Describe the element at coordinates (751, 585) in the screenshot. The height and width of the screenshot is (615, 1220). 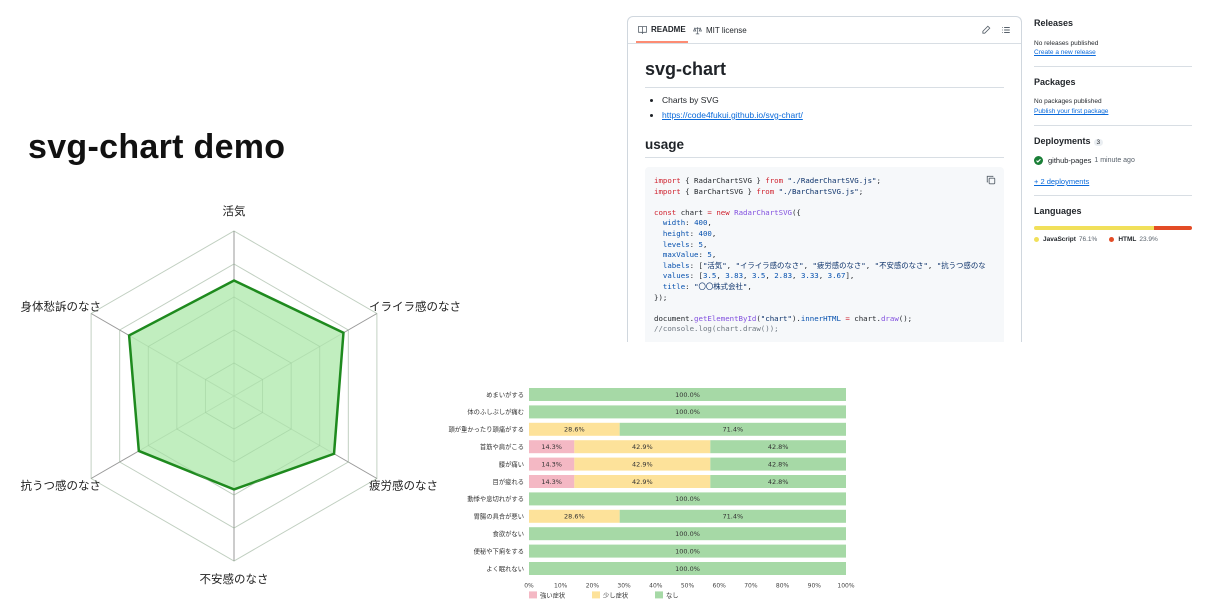
I see `x-tick-label: 70%` at that location.